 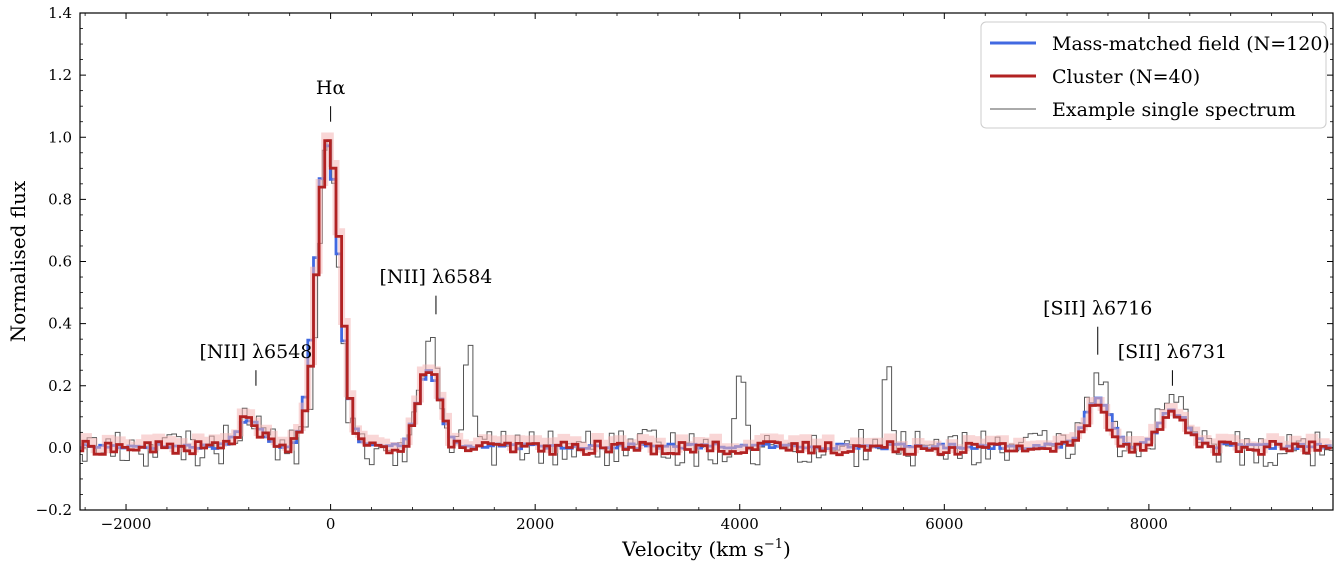 What do you see at coordinates (331, 524) in the screenshot?
I see `x-tick-label: 0` at bounding box center [331, 524].